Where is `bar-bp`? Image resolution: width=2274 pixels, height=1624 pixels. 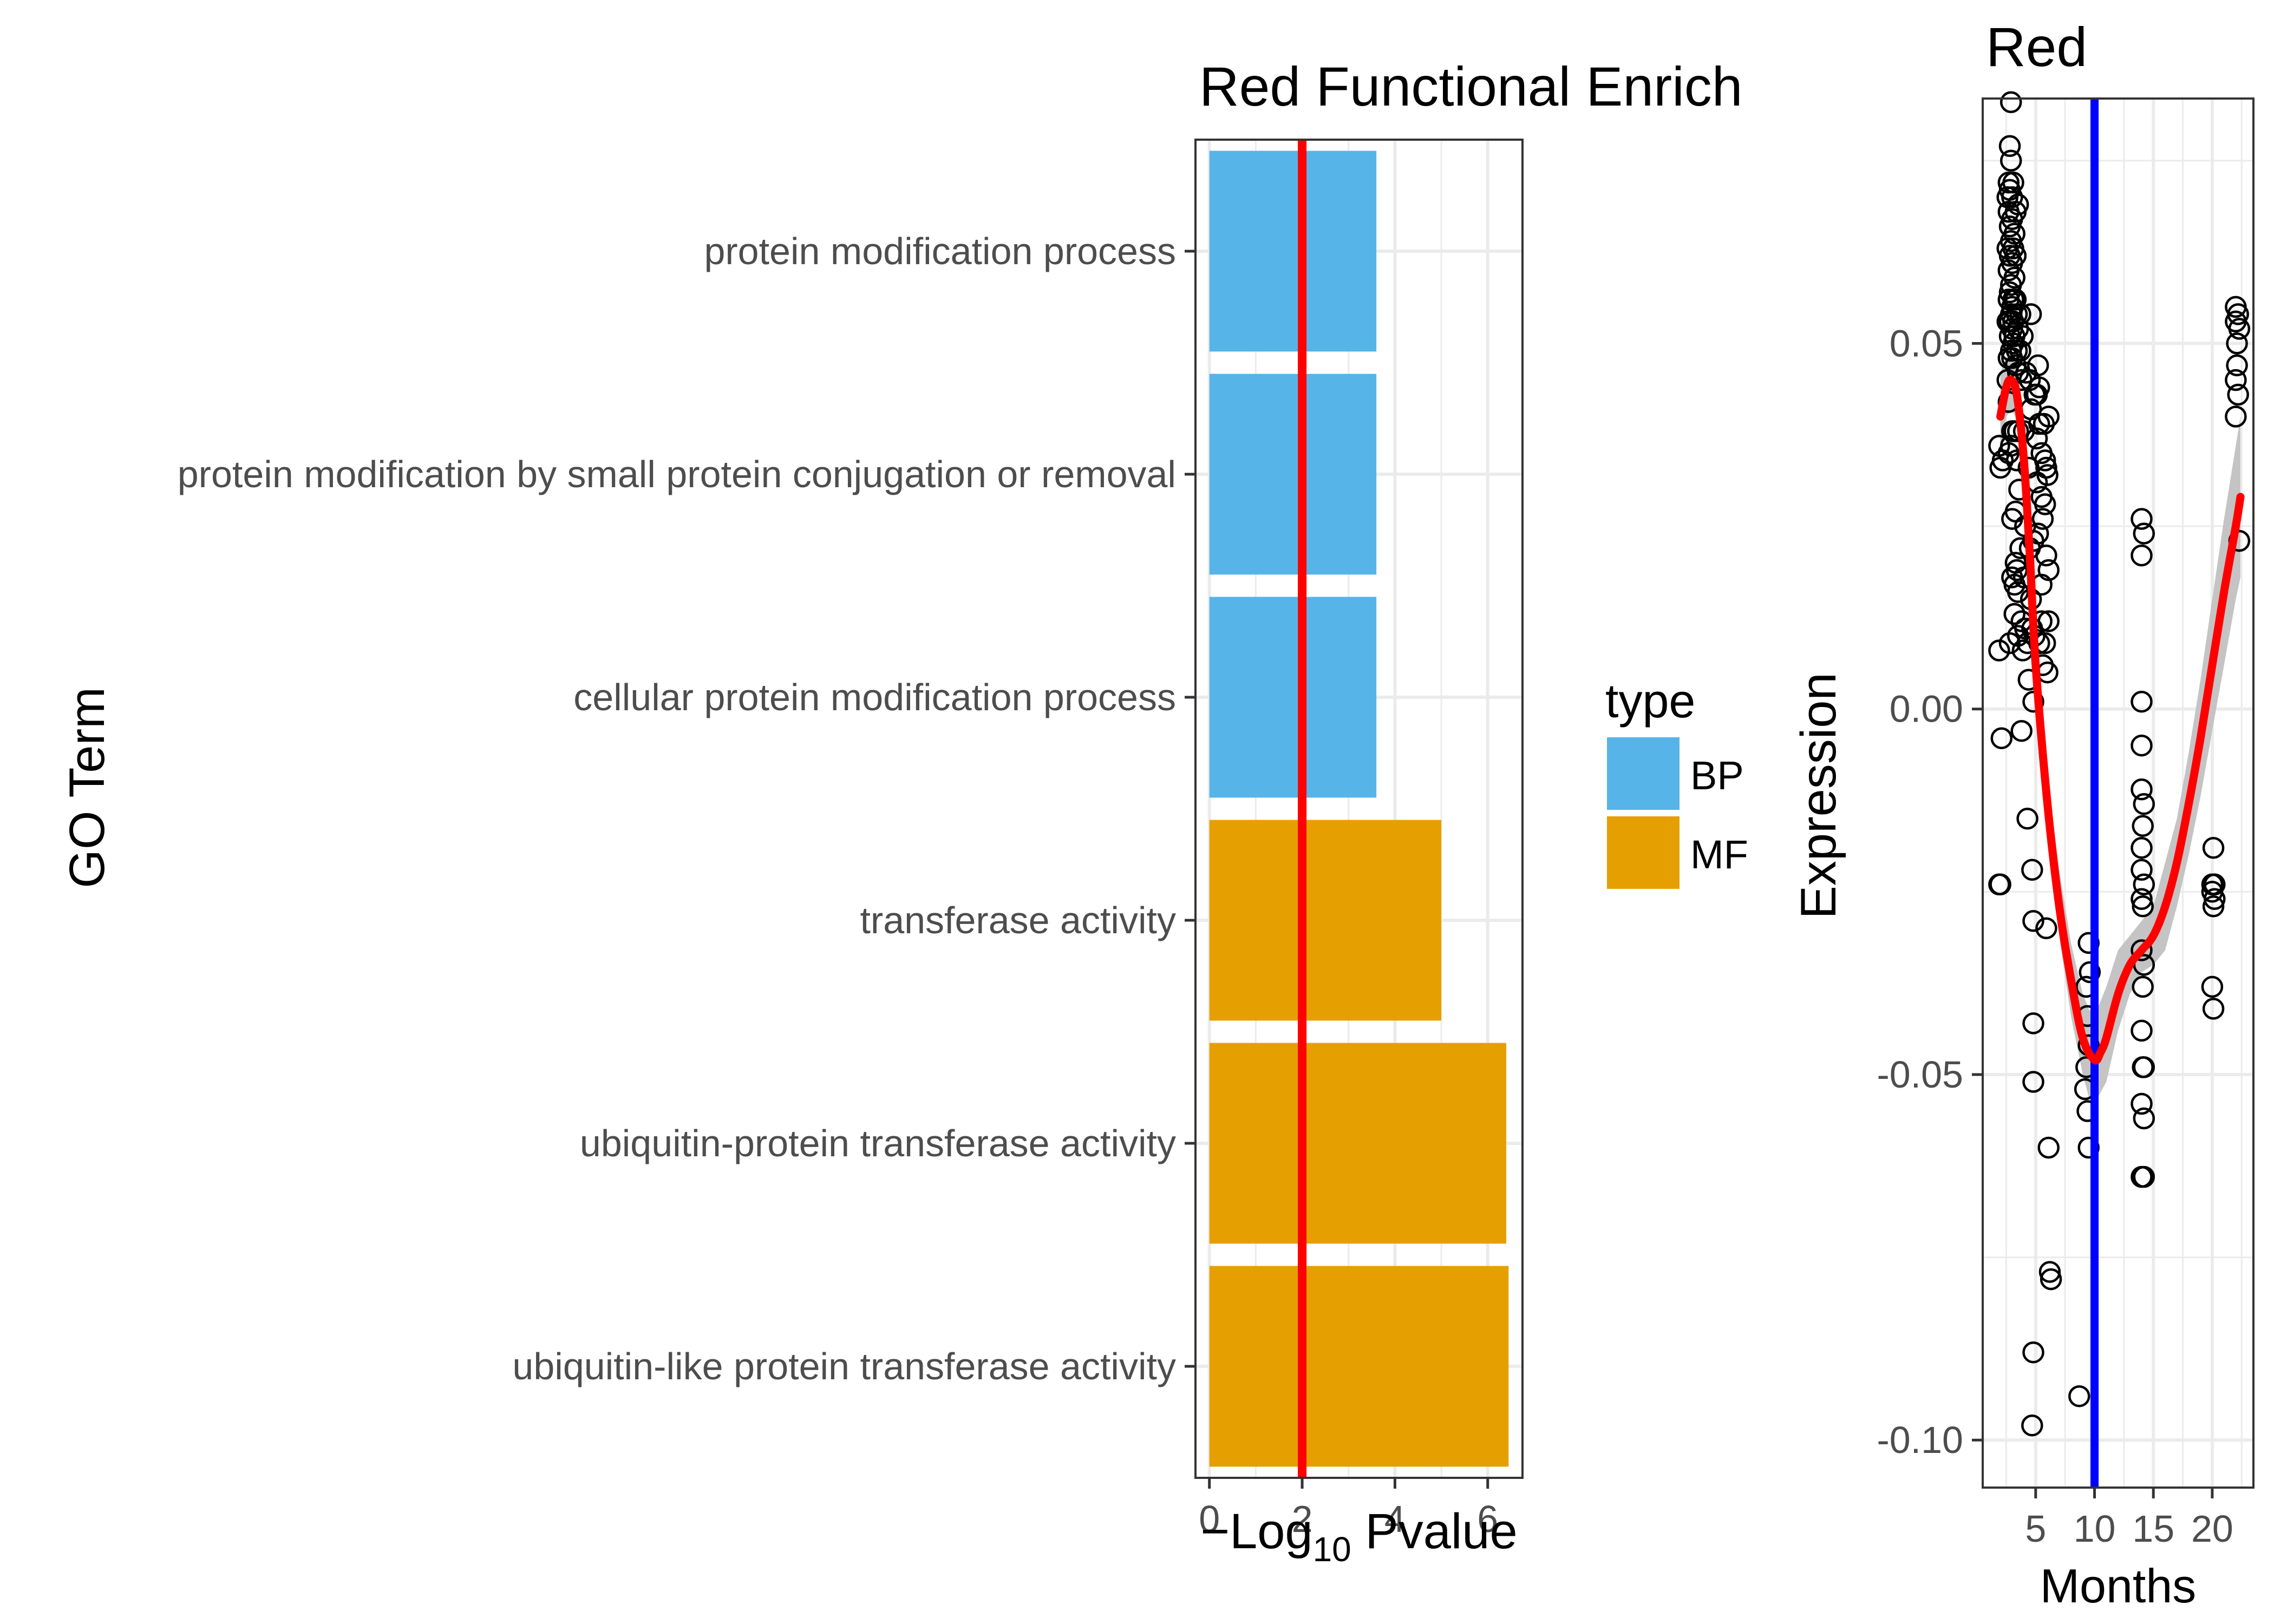
bar-bp is located at coordinates (1293, 475).